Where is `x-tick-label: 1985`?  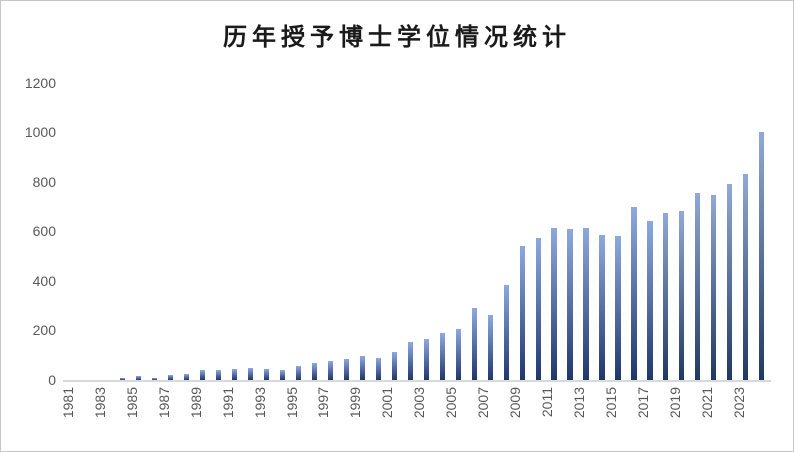 x-tick-label: 1985 is located at coordinates (131, 403).